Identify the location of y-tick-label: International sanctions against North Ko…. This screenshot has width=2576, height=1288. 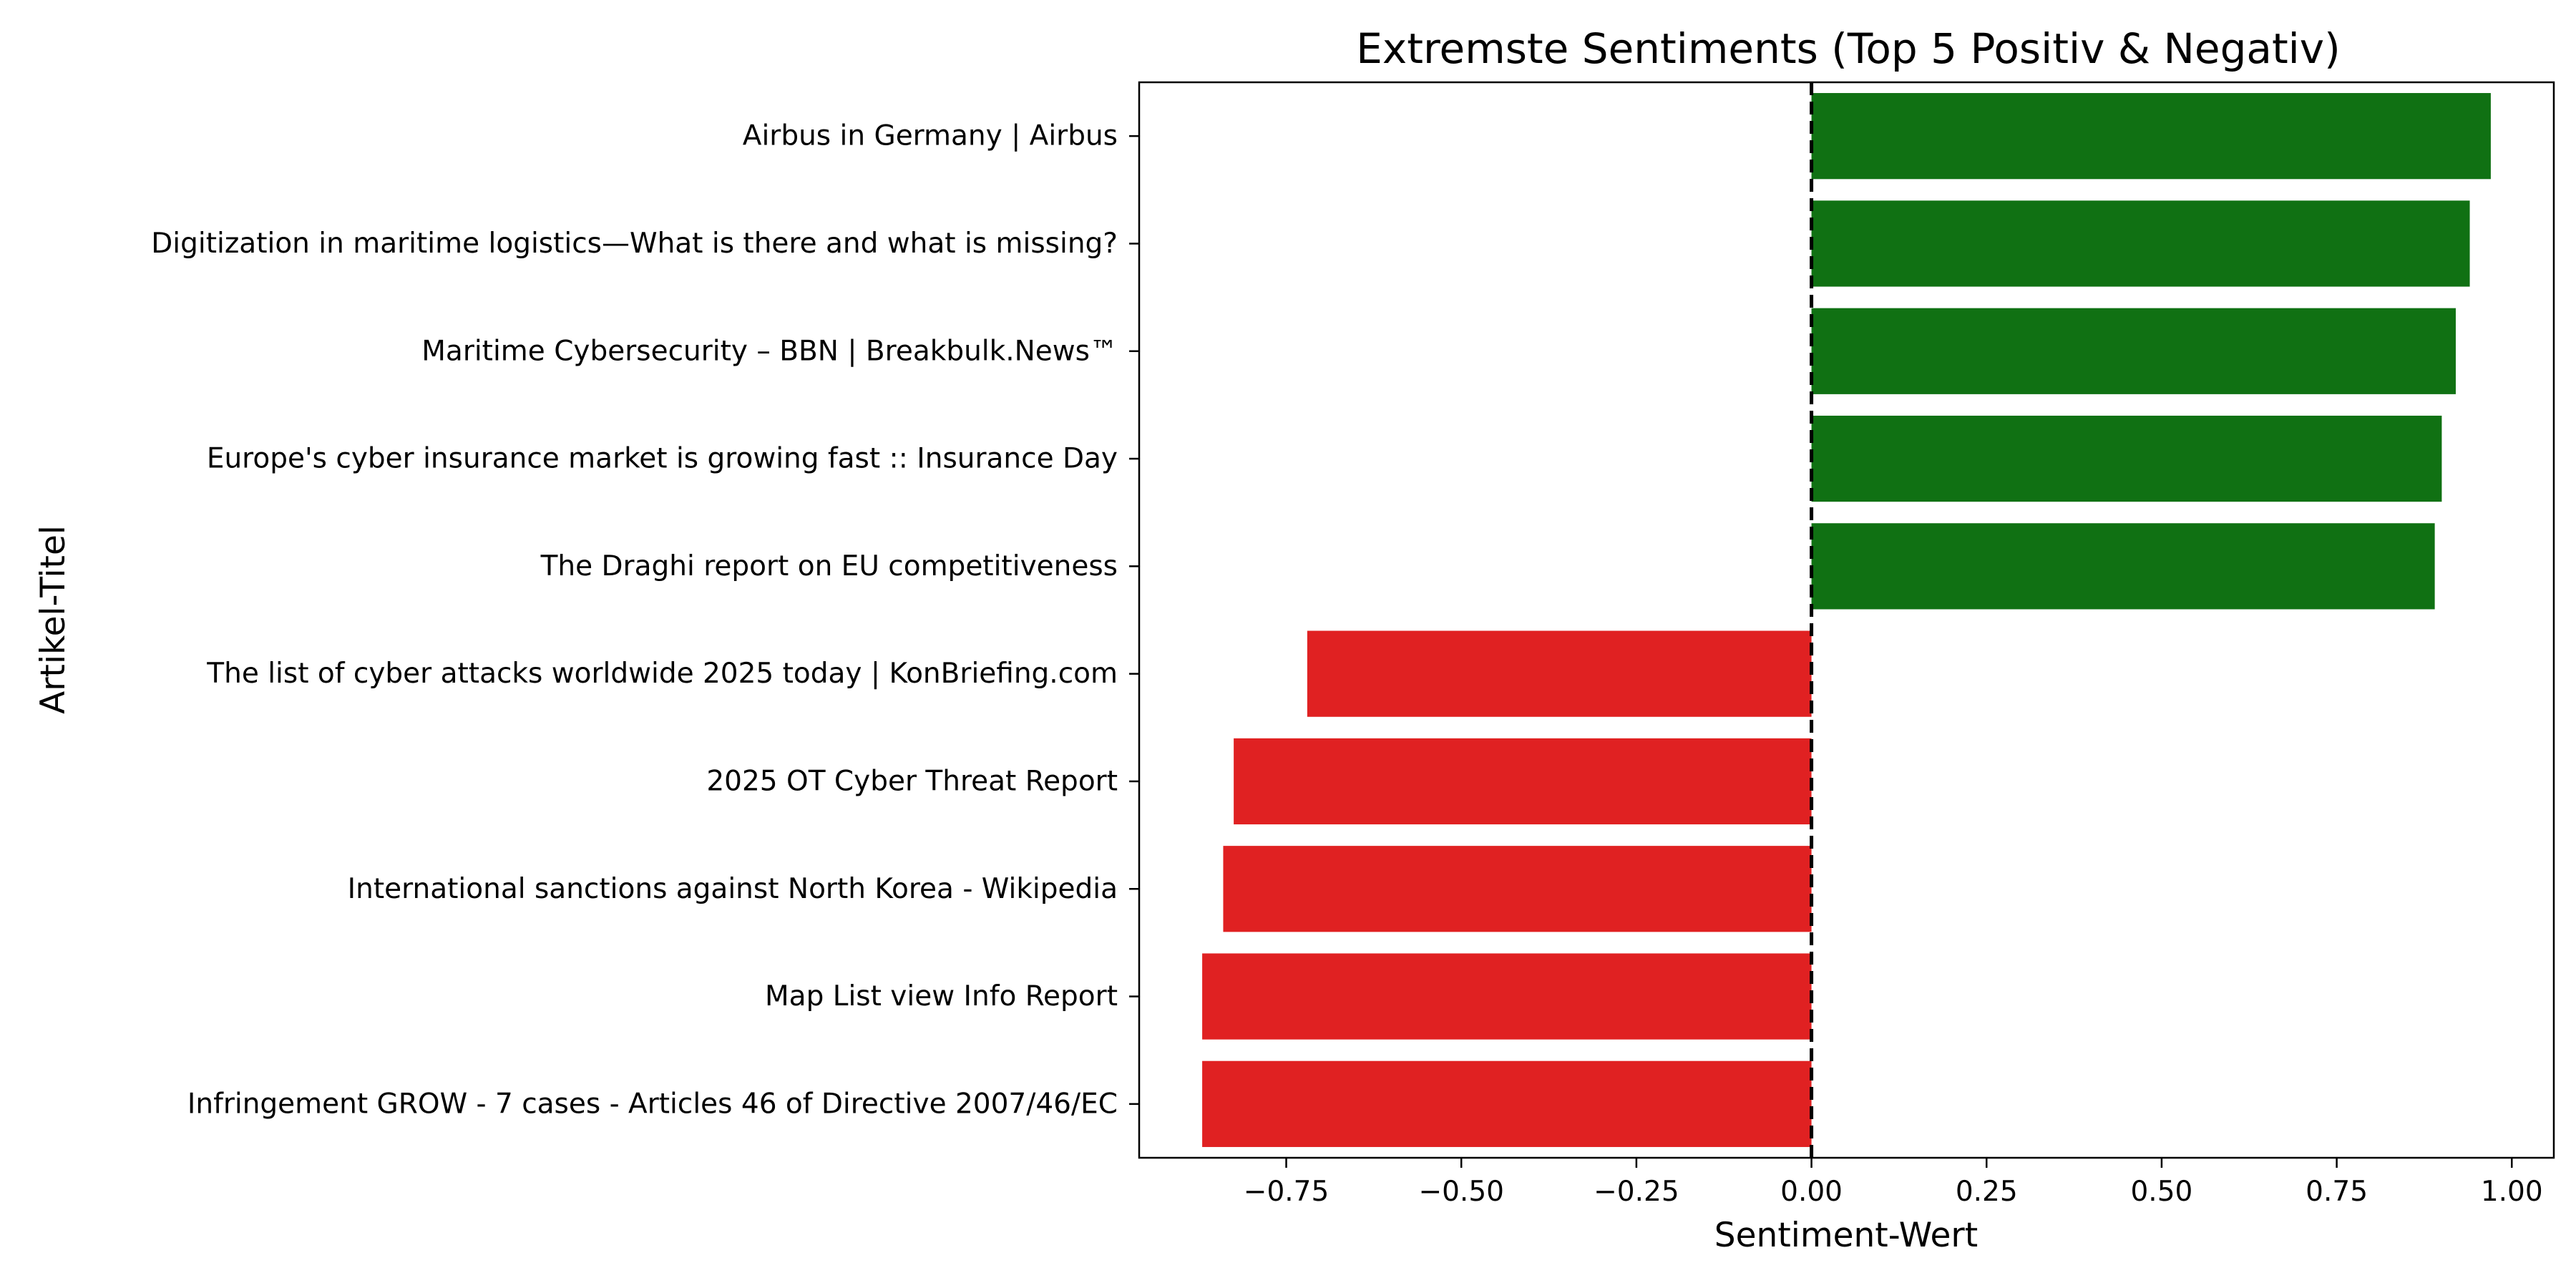
(733, 889).